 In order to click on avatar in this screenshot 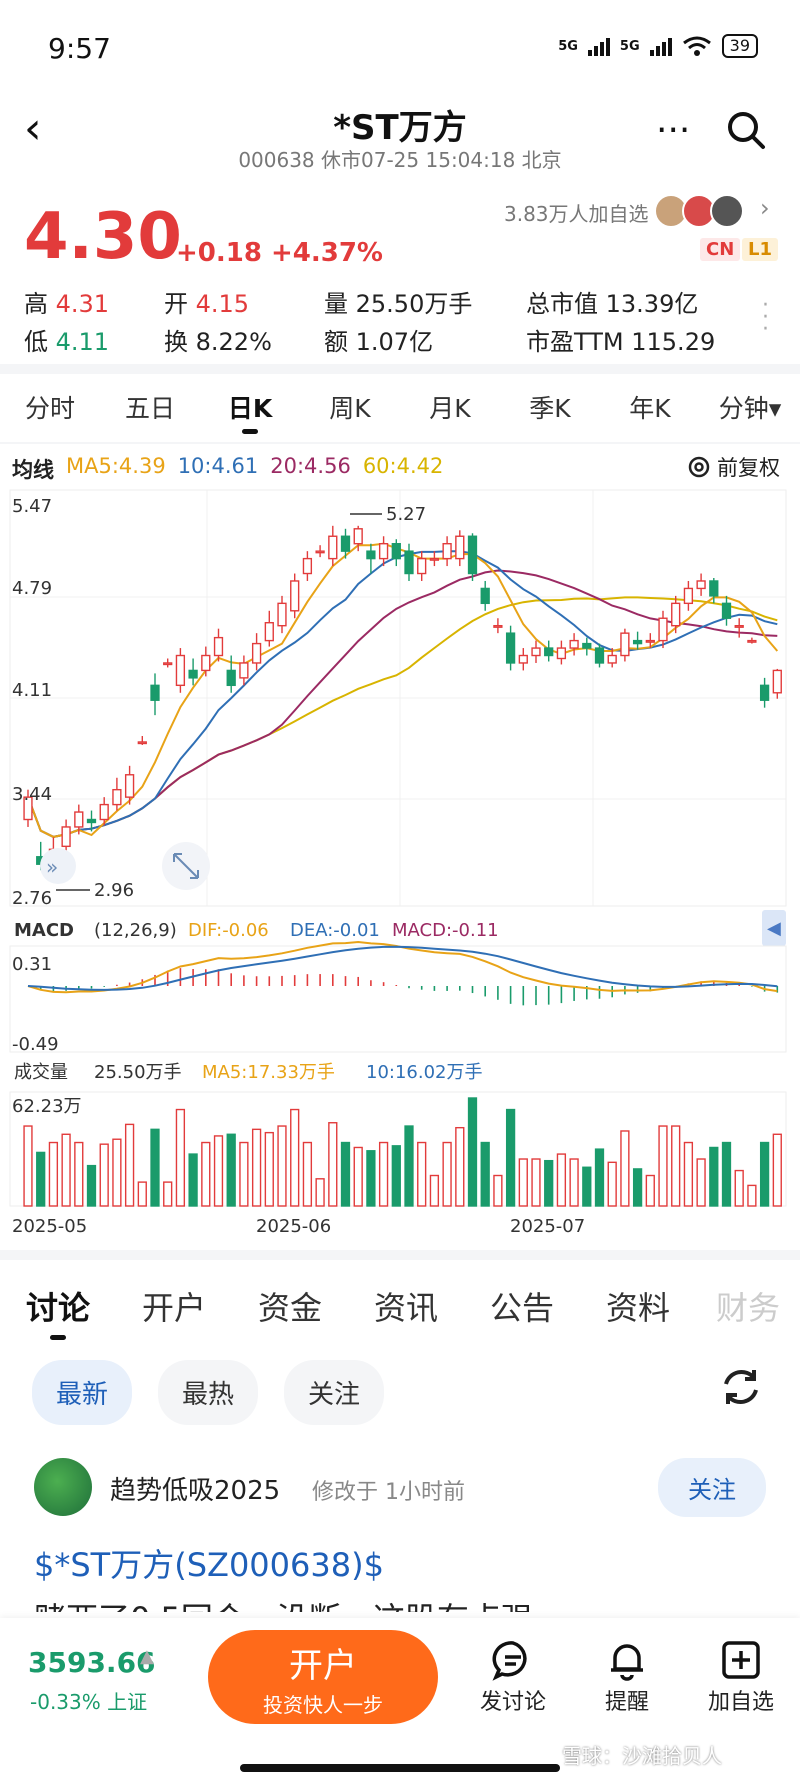, I will do `click(63, 1487)`.